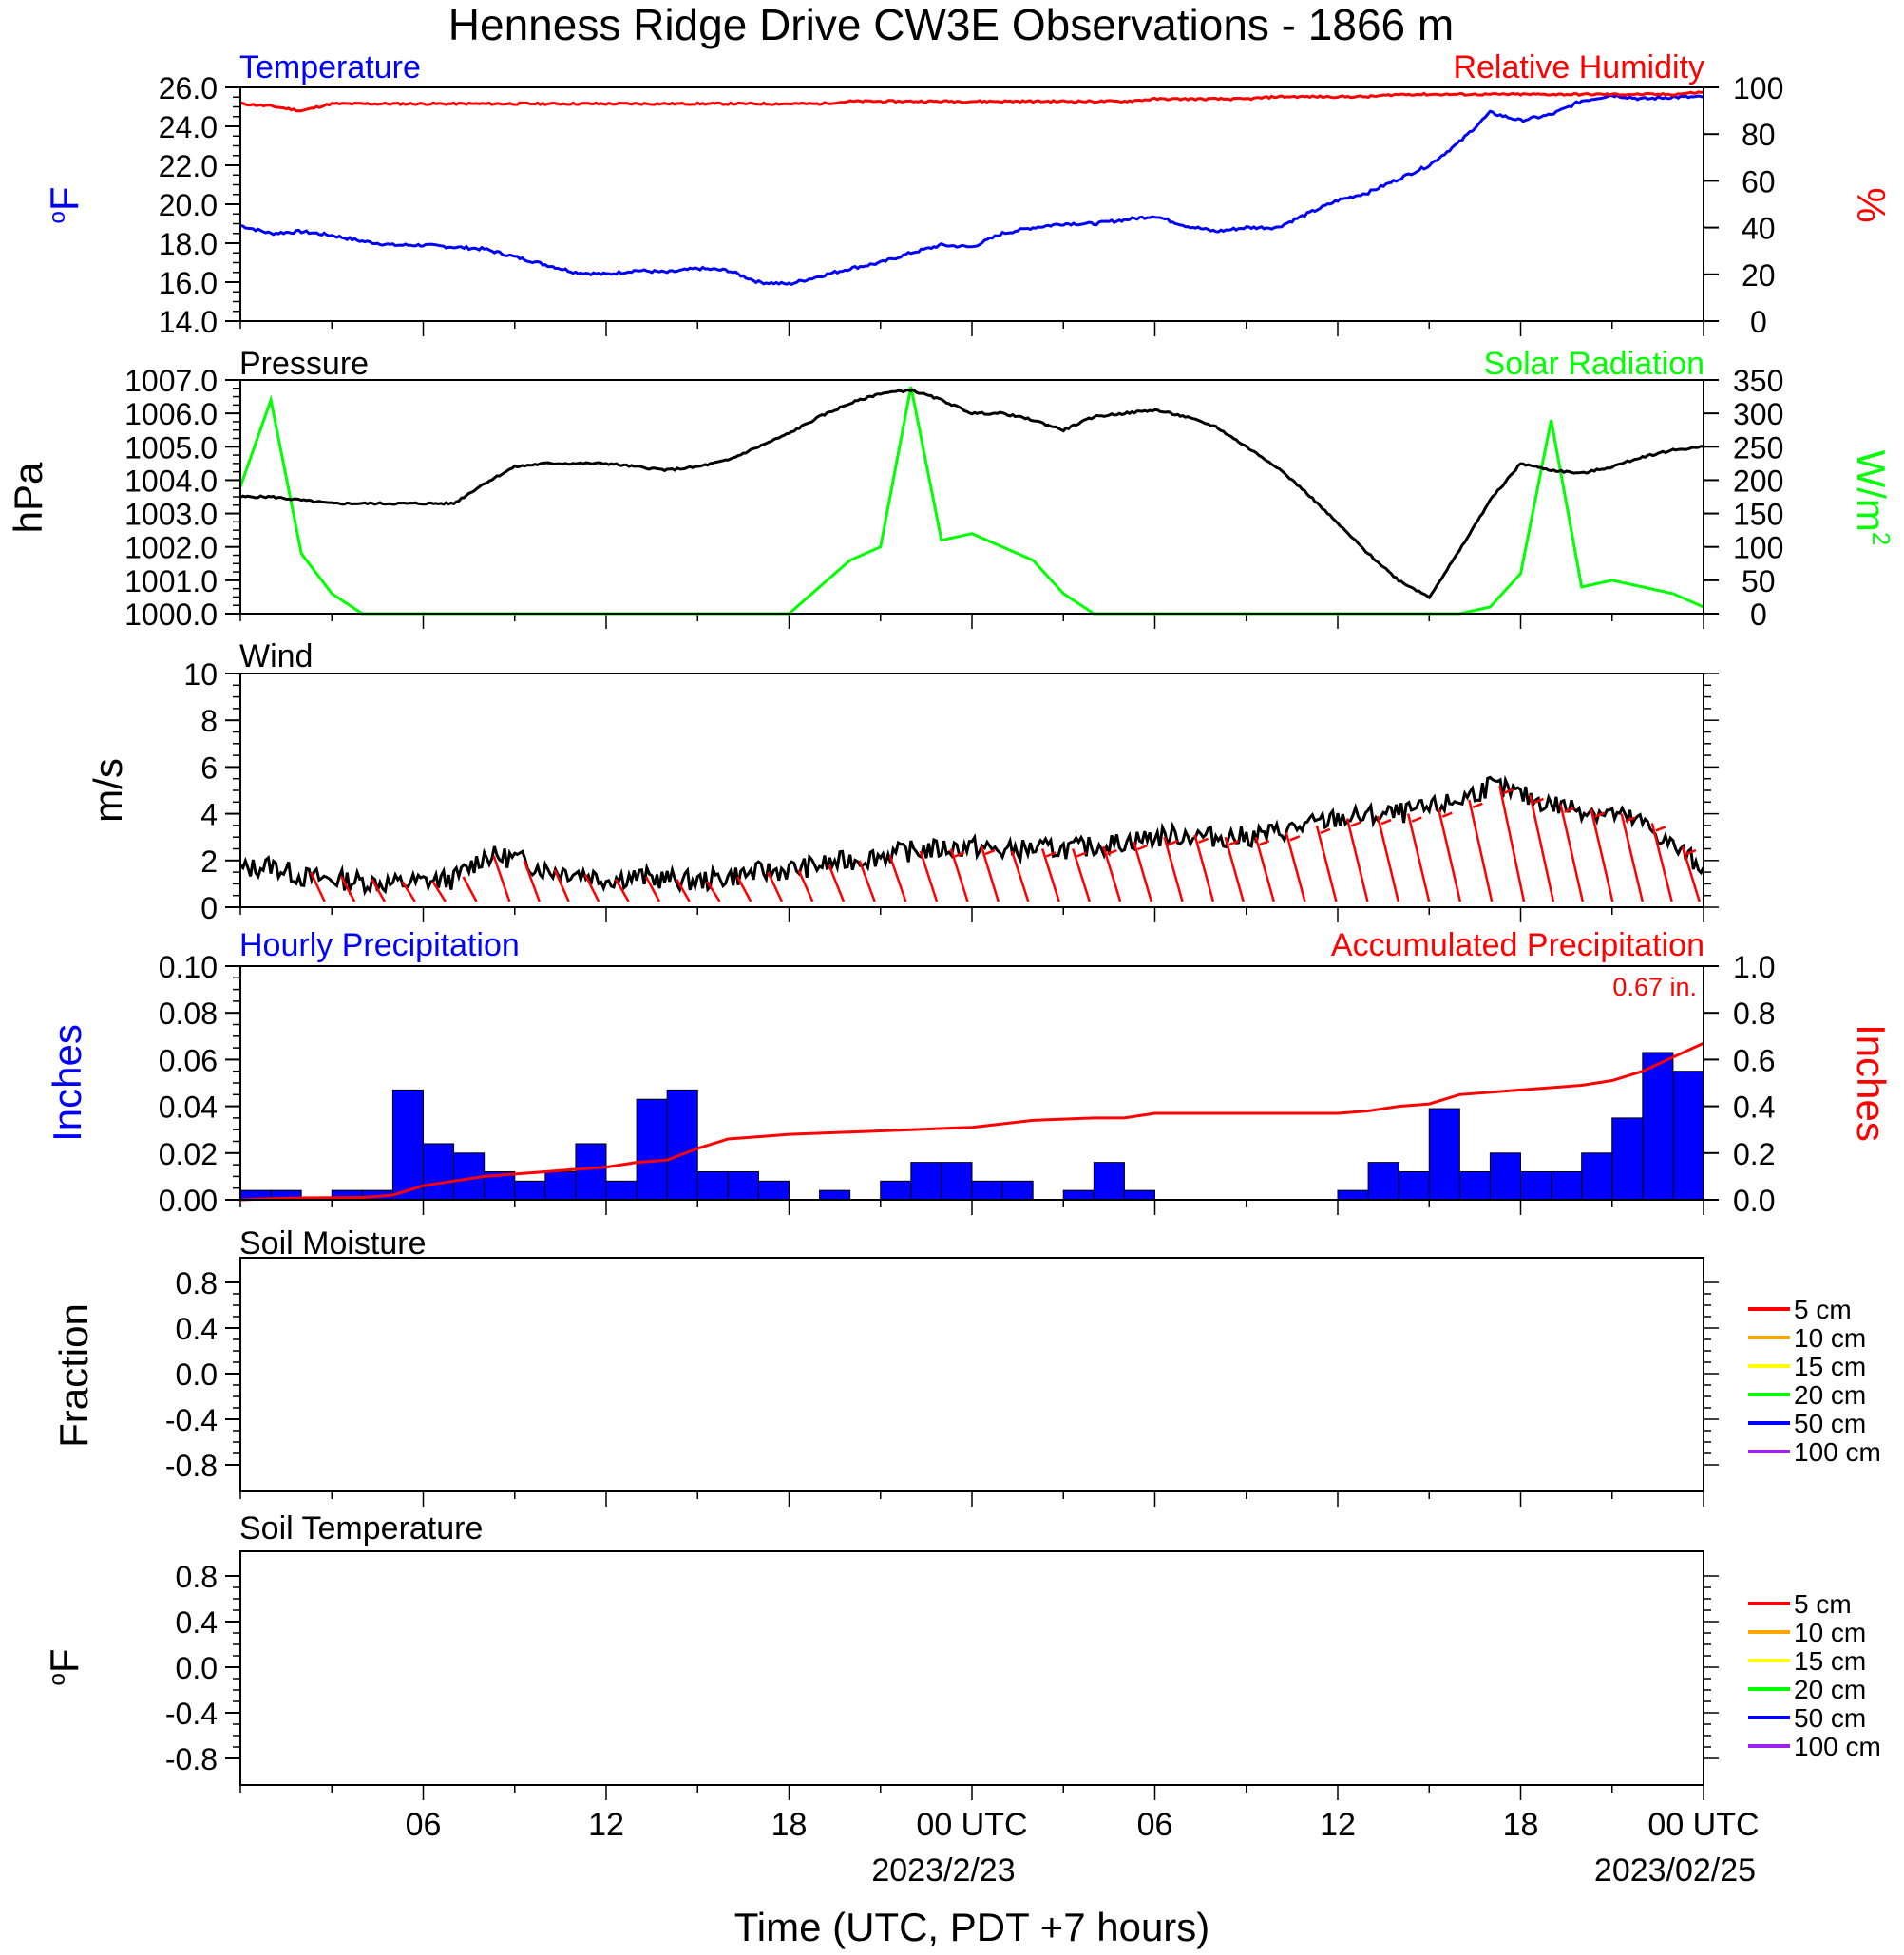 The image size is (1904, 1955). What do you see at coordinates (1758, 88) in the screenshot?
I see `y-right-tick-label: 100` at bounding box center [1758, 88].